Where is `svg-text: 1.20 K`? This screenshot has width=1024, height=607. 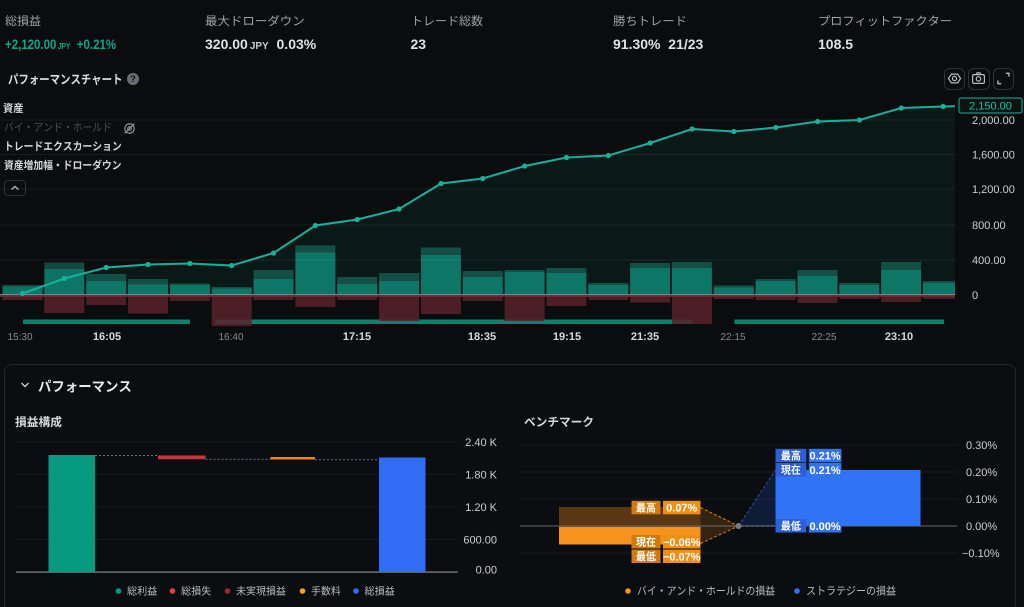
svg-text: 1.20 K is located at coordinates (481, 508).